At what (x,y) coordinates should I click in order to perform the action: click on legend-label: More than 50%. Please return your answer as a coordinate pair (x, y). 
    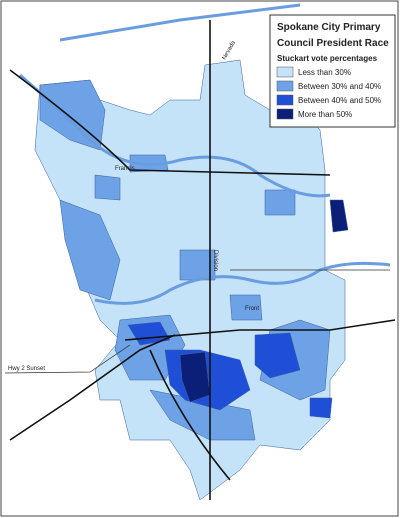
    Looking at the image, I should click on (325, 114).